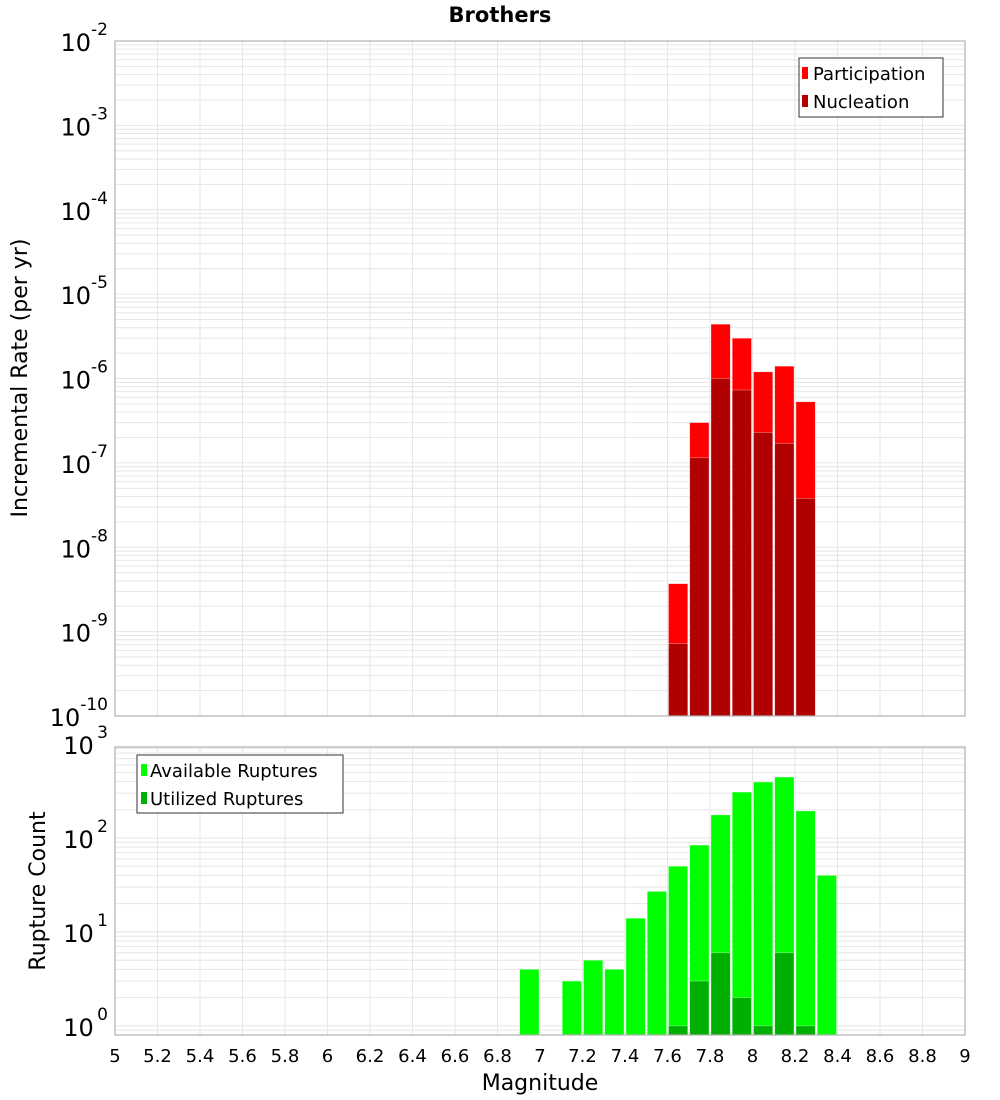 Image resolution: width=1000 pixels, height=1100 pixels. I want to click on legend-swatch-available-ruptures, so click(144, 770).